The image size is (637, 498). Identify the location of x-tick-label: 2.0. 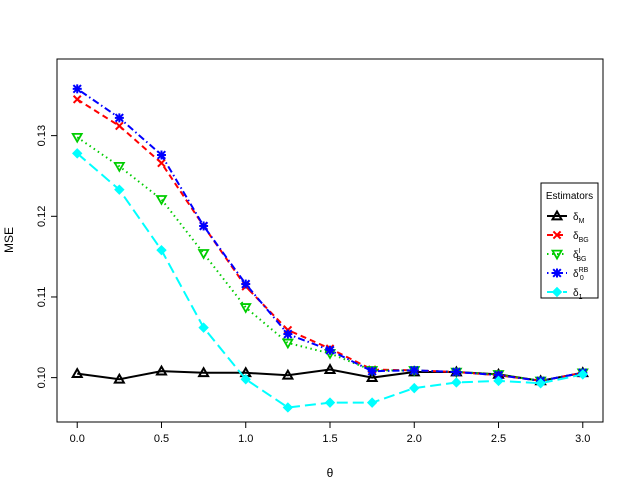
(414, 439).